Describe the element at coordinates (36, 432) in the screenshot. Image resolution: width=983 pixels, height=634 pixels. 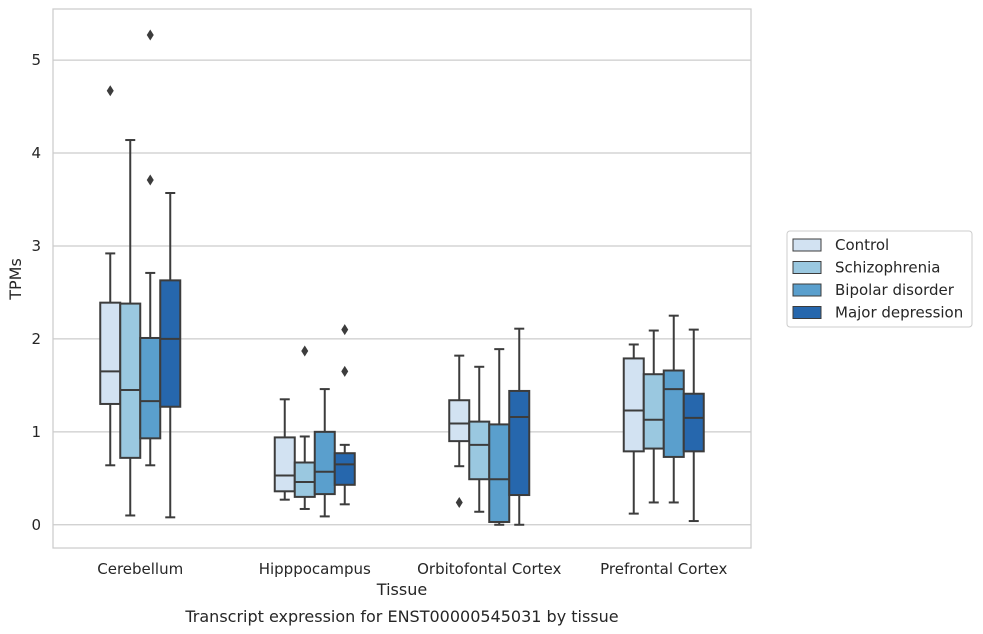
I see `y-tick-label-1: 1` at that location.